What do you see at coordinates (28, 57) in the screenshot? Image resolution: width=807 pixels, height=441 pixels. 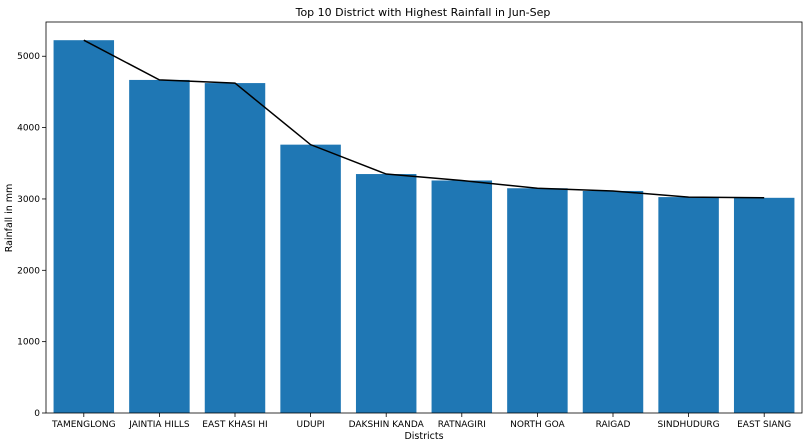 I see `y-tick-label: 5000` at bounding box center [28, 57].